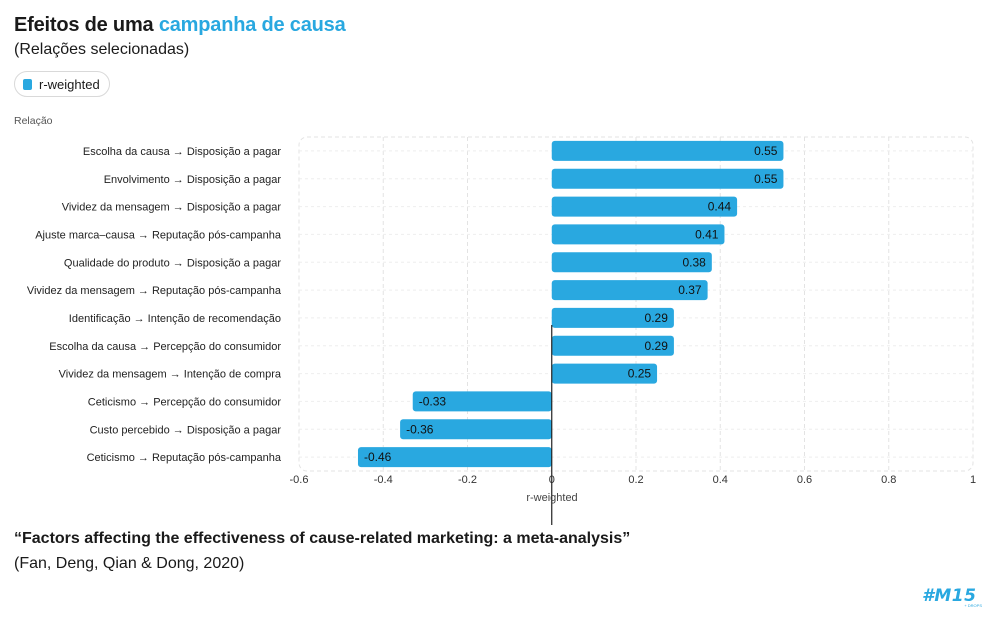 This screenshot has width=996, height=620. Describe the element at coordinates (949, 596) in the screenshot. I see `logo-text: #M15` at that location.